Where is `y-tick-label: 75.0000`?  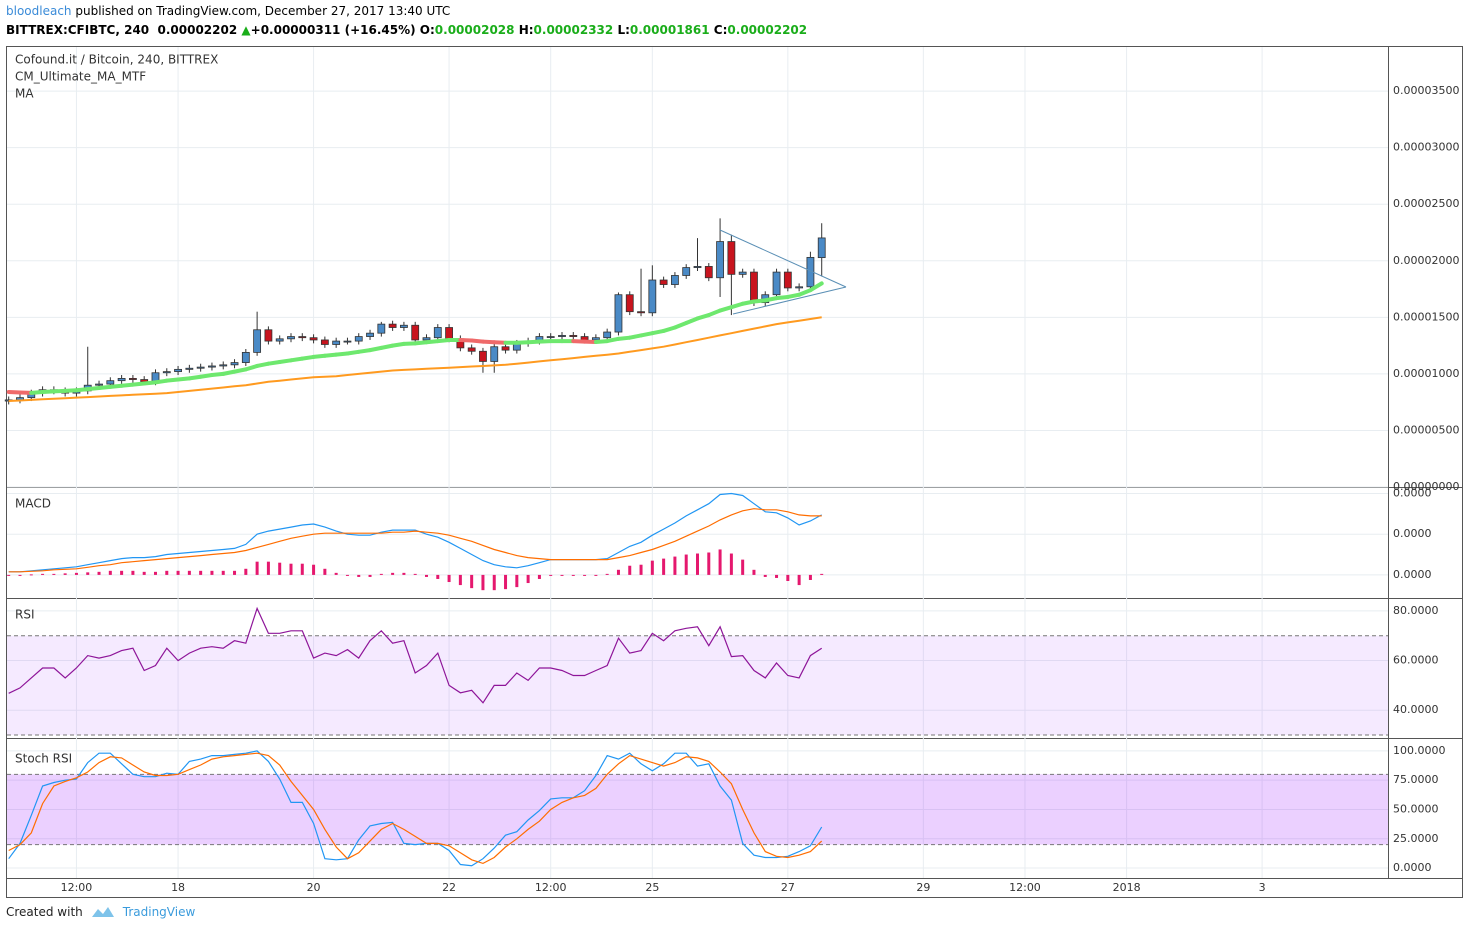
y-tick-label: 75.0000 is located at coordinates (1416, 779).